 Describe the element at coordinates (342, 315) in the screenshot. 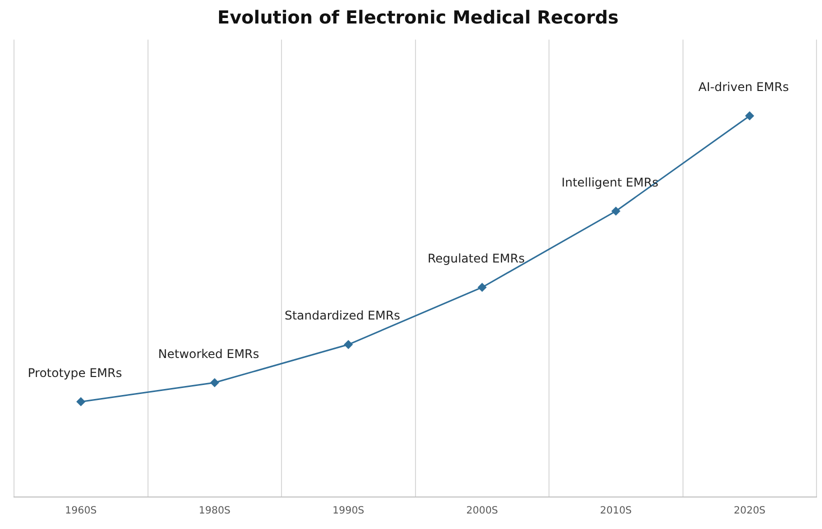

I see `annotation: Standardized EMRs` at that location.